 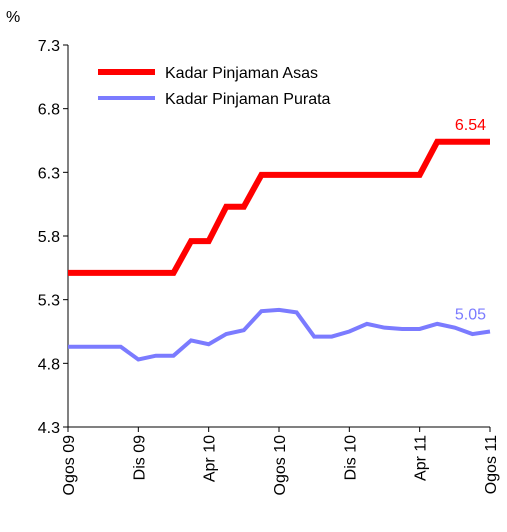 I want to click on x-tick-label: Dis 10, so click(x=350, y=457).